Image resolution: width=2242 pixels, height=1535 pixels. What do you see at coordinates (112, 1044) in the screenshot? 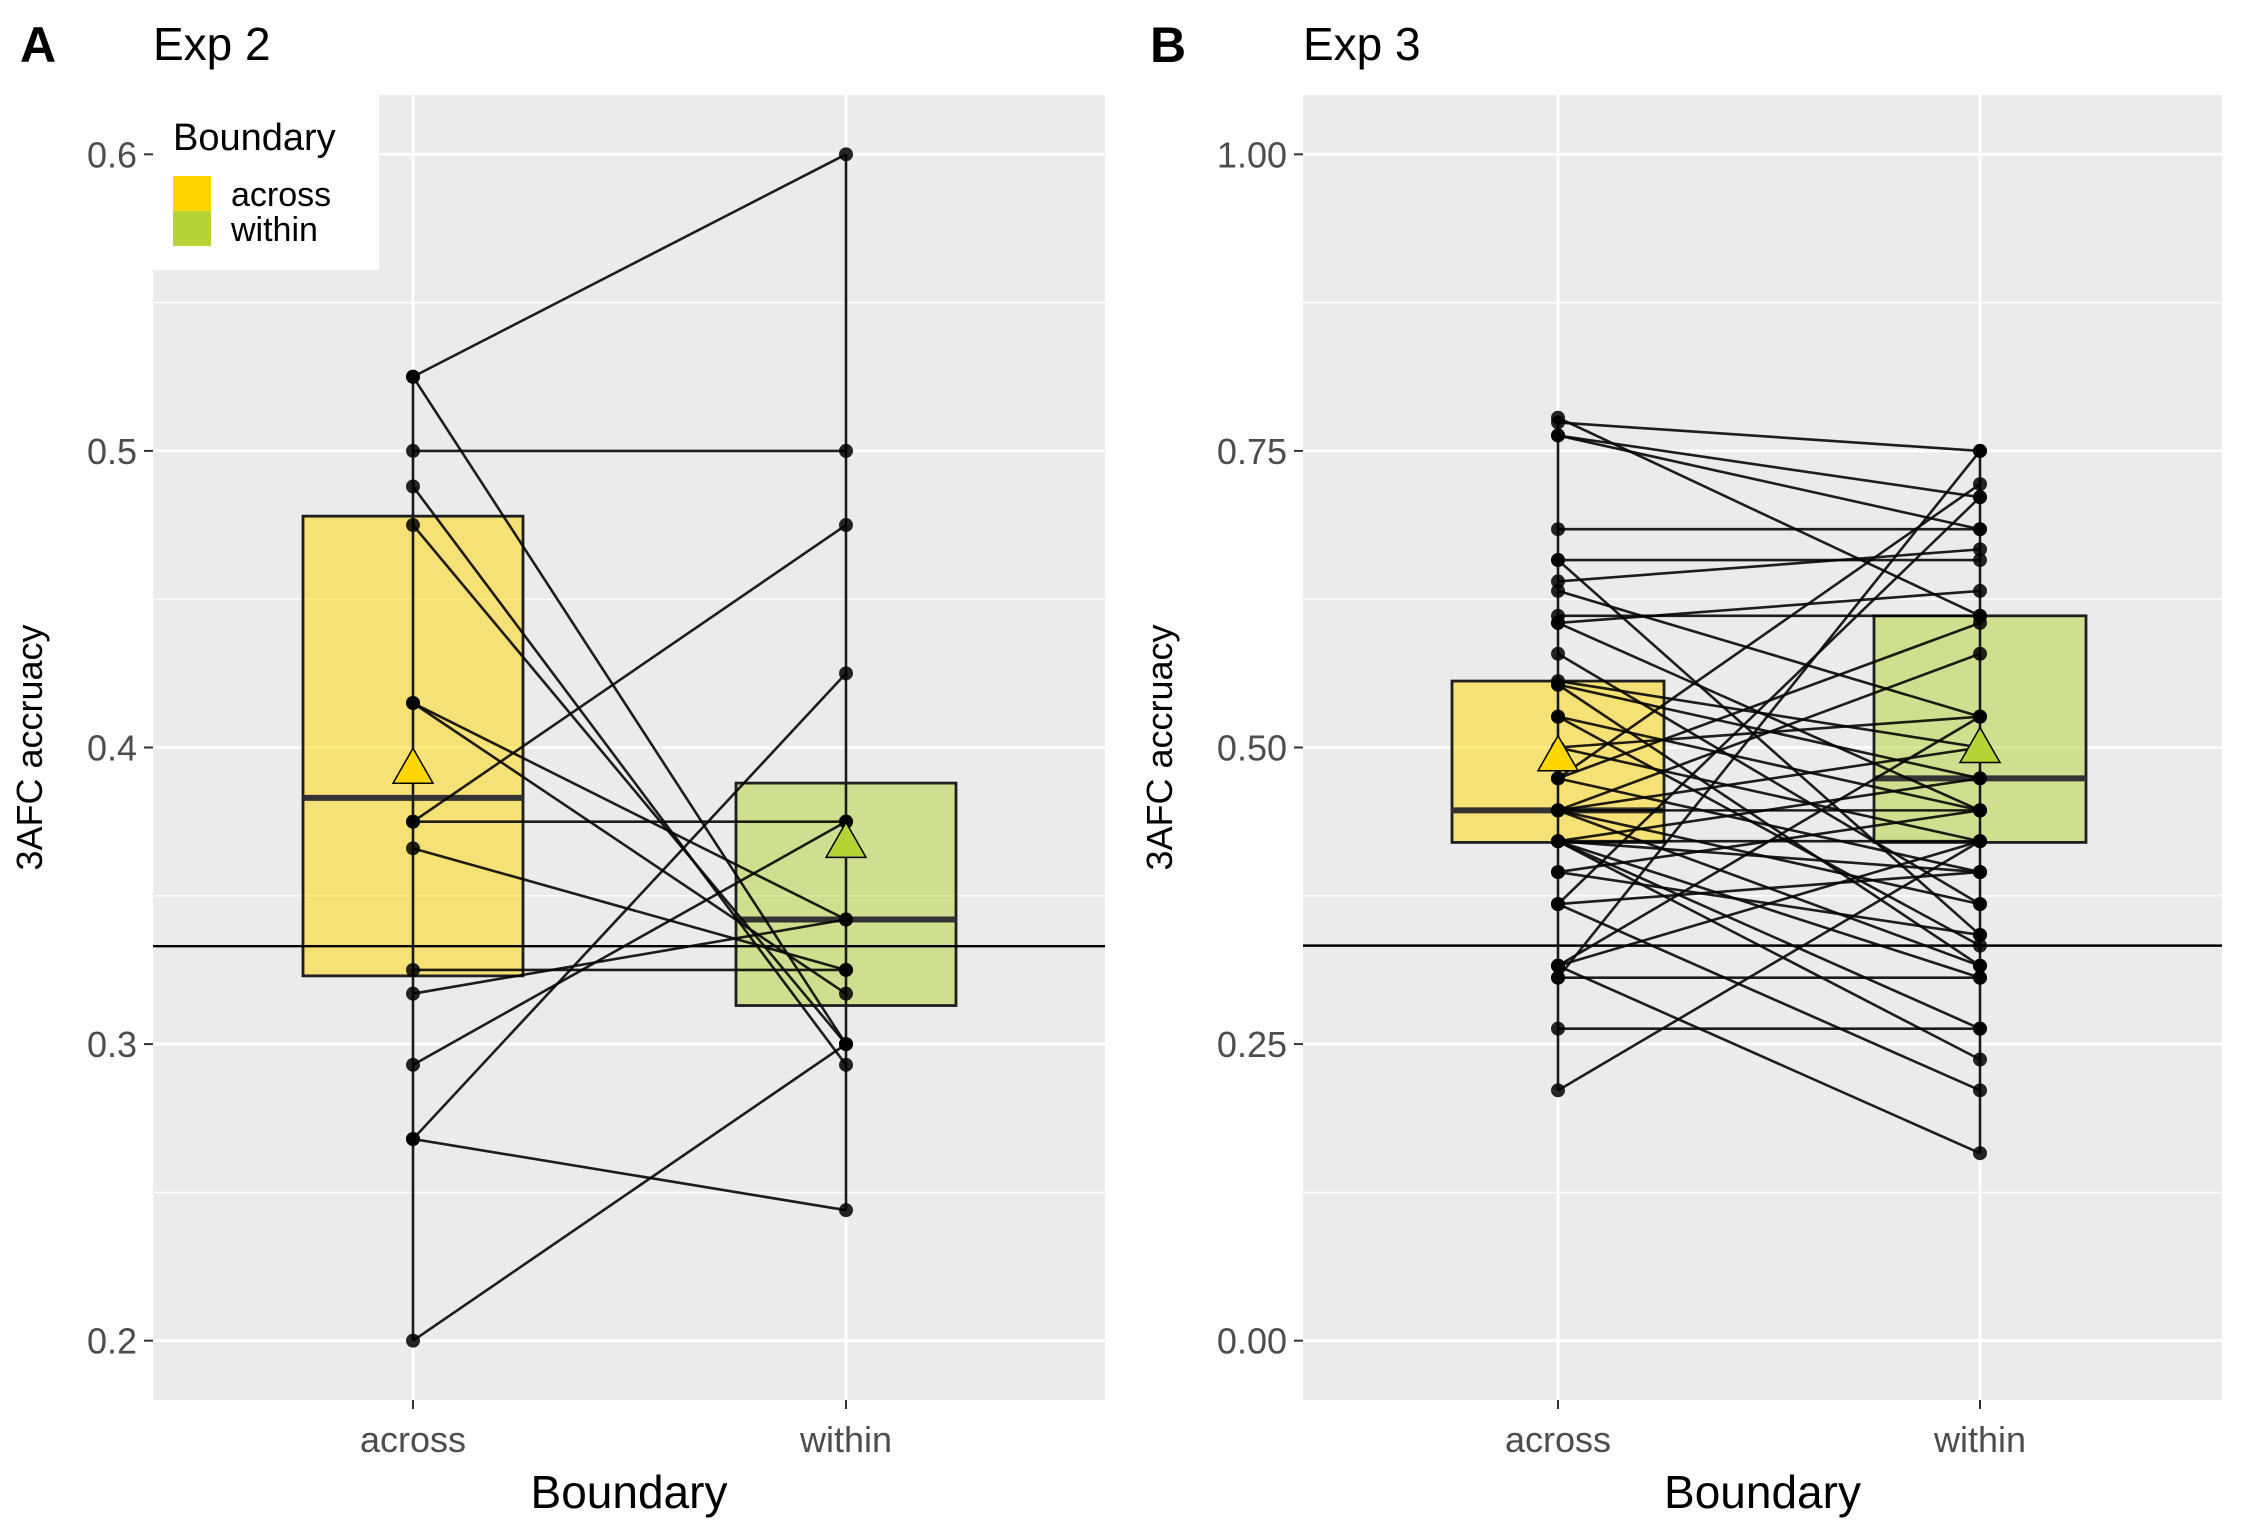
I see `y-tick-label: 0.3` at bounding box center [112, 1044].